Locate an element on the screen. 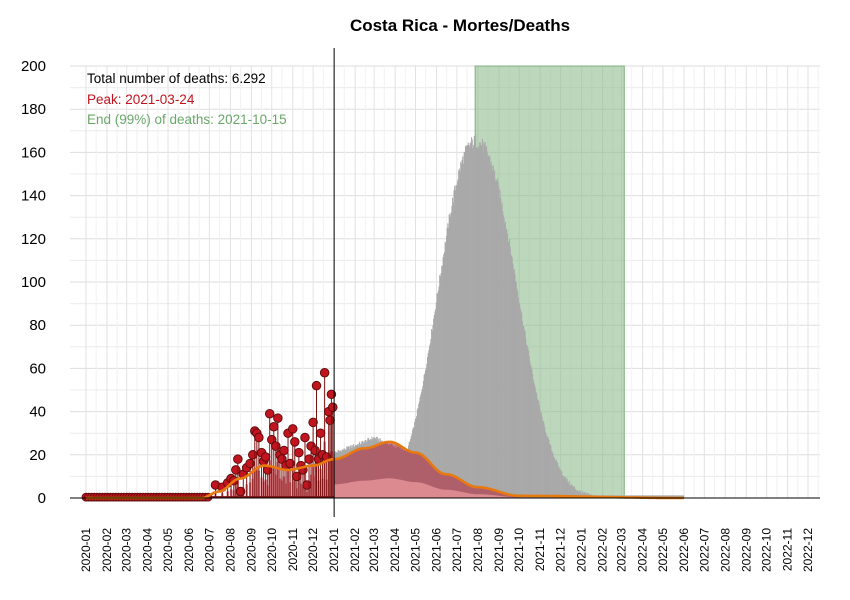 Image resolution: width=850 pixels, height=600 pixels. y-tick-label: 160 is located at coordinates (33, 152).